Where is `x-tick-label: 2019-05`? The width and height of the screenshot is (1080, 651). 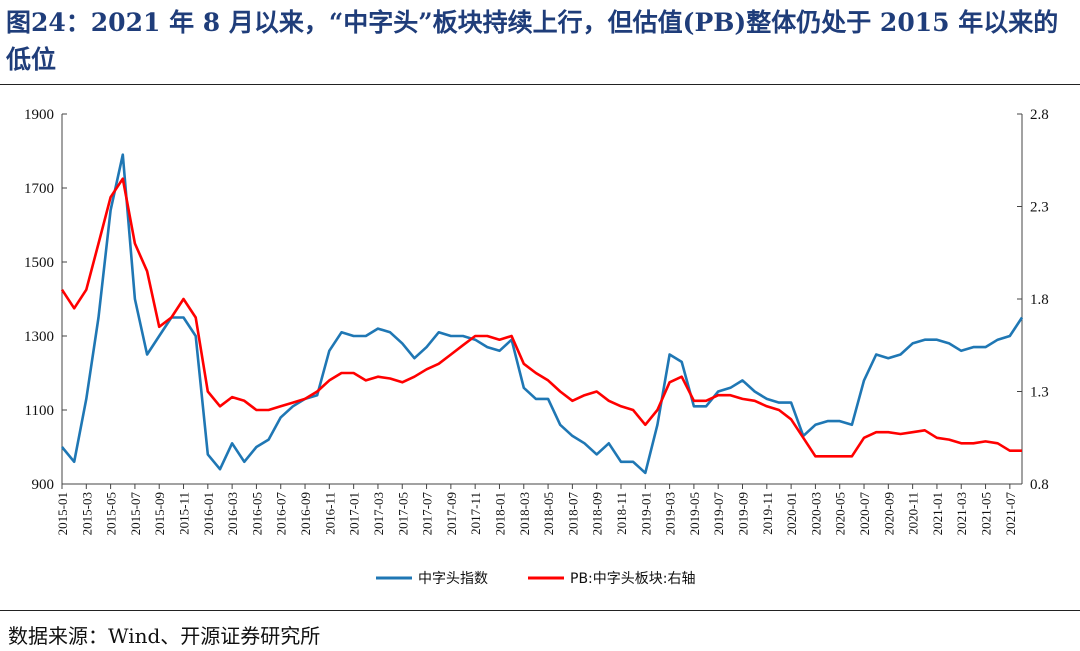
x-tick-label: 2019-05 is located at coordinates (694, 513).